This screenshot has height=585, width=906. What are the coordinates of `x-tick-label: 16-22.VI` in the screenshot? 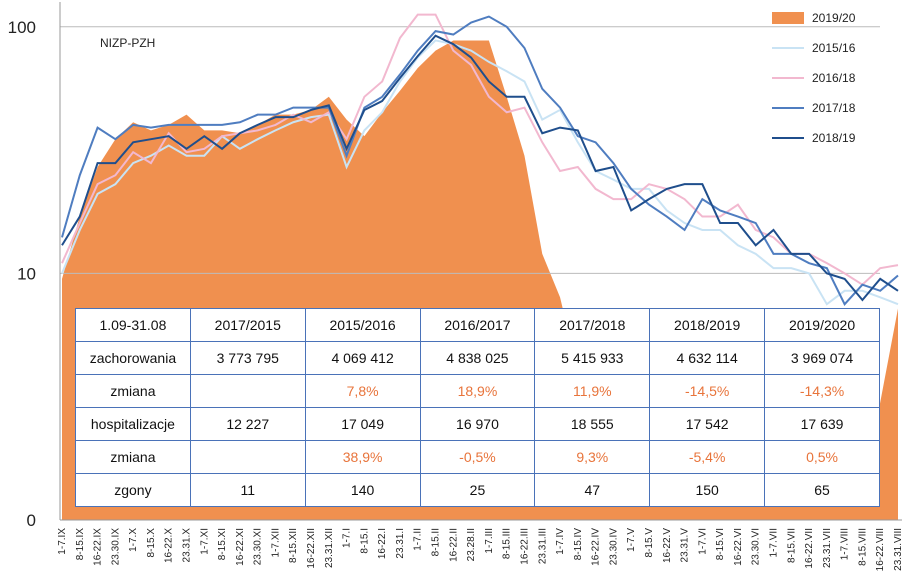 It's located at (738, 547).